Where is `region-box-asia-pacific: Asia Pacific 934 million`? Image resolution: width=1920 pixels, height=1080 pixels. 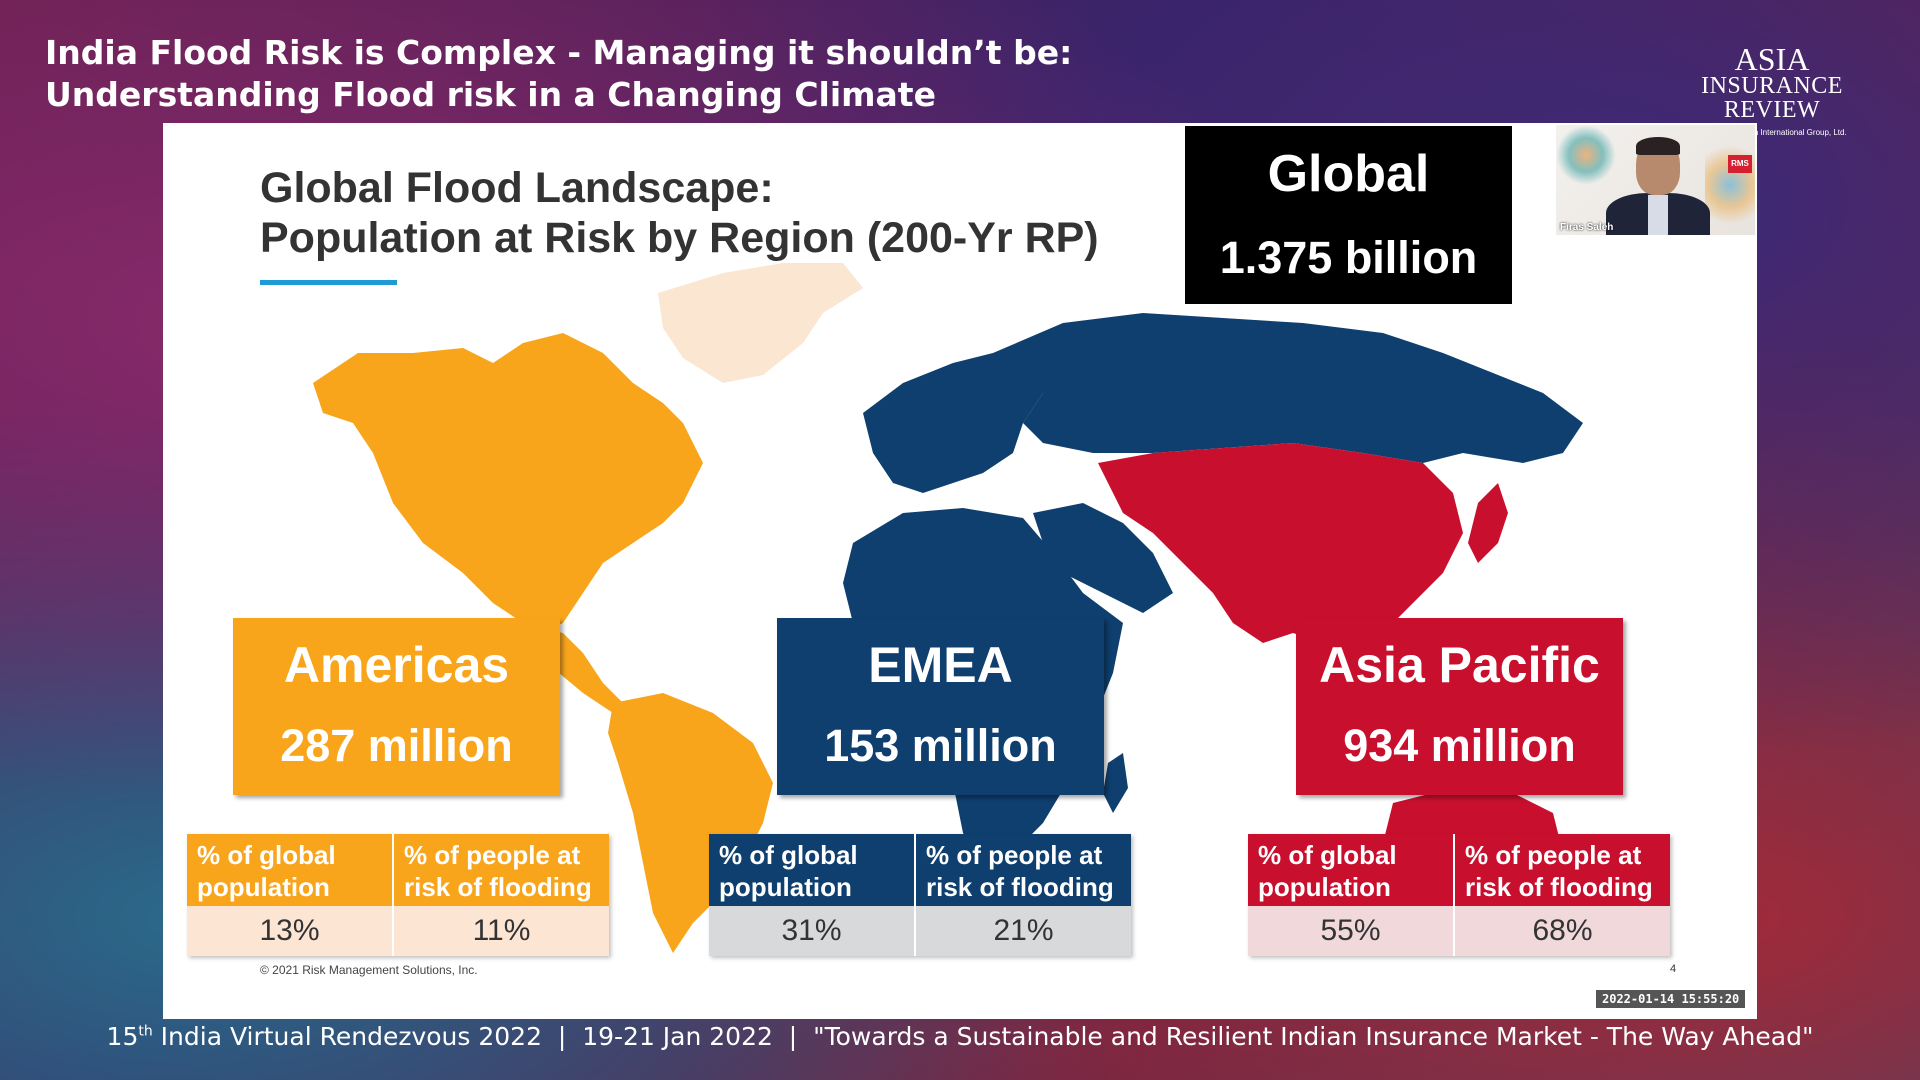
region-box-asia-pacific: Asia Pacific 934 million is located at coordinates (1459, 706).